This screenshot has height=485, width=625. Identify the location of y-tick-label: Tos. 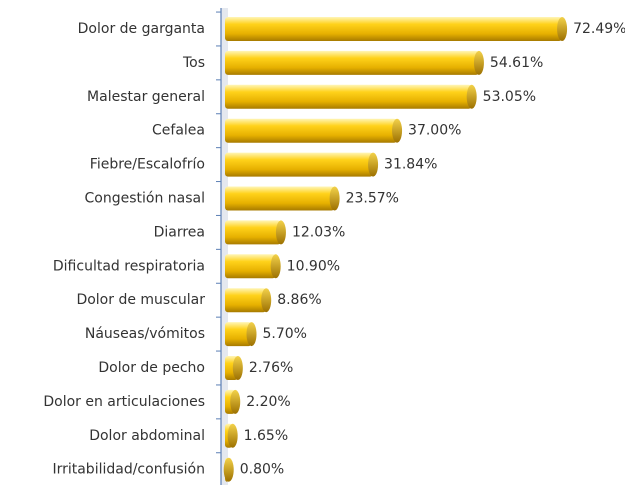
(193, 63).